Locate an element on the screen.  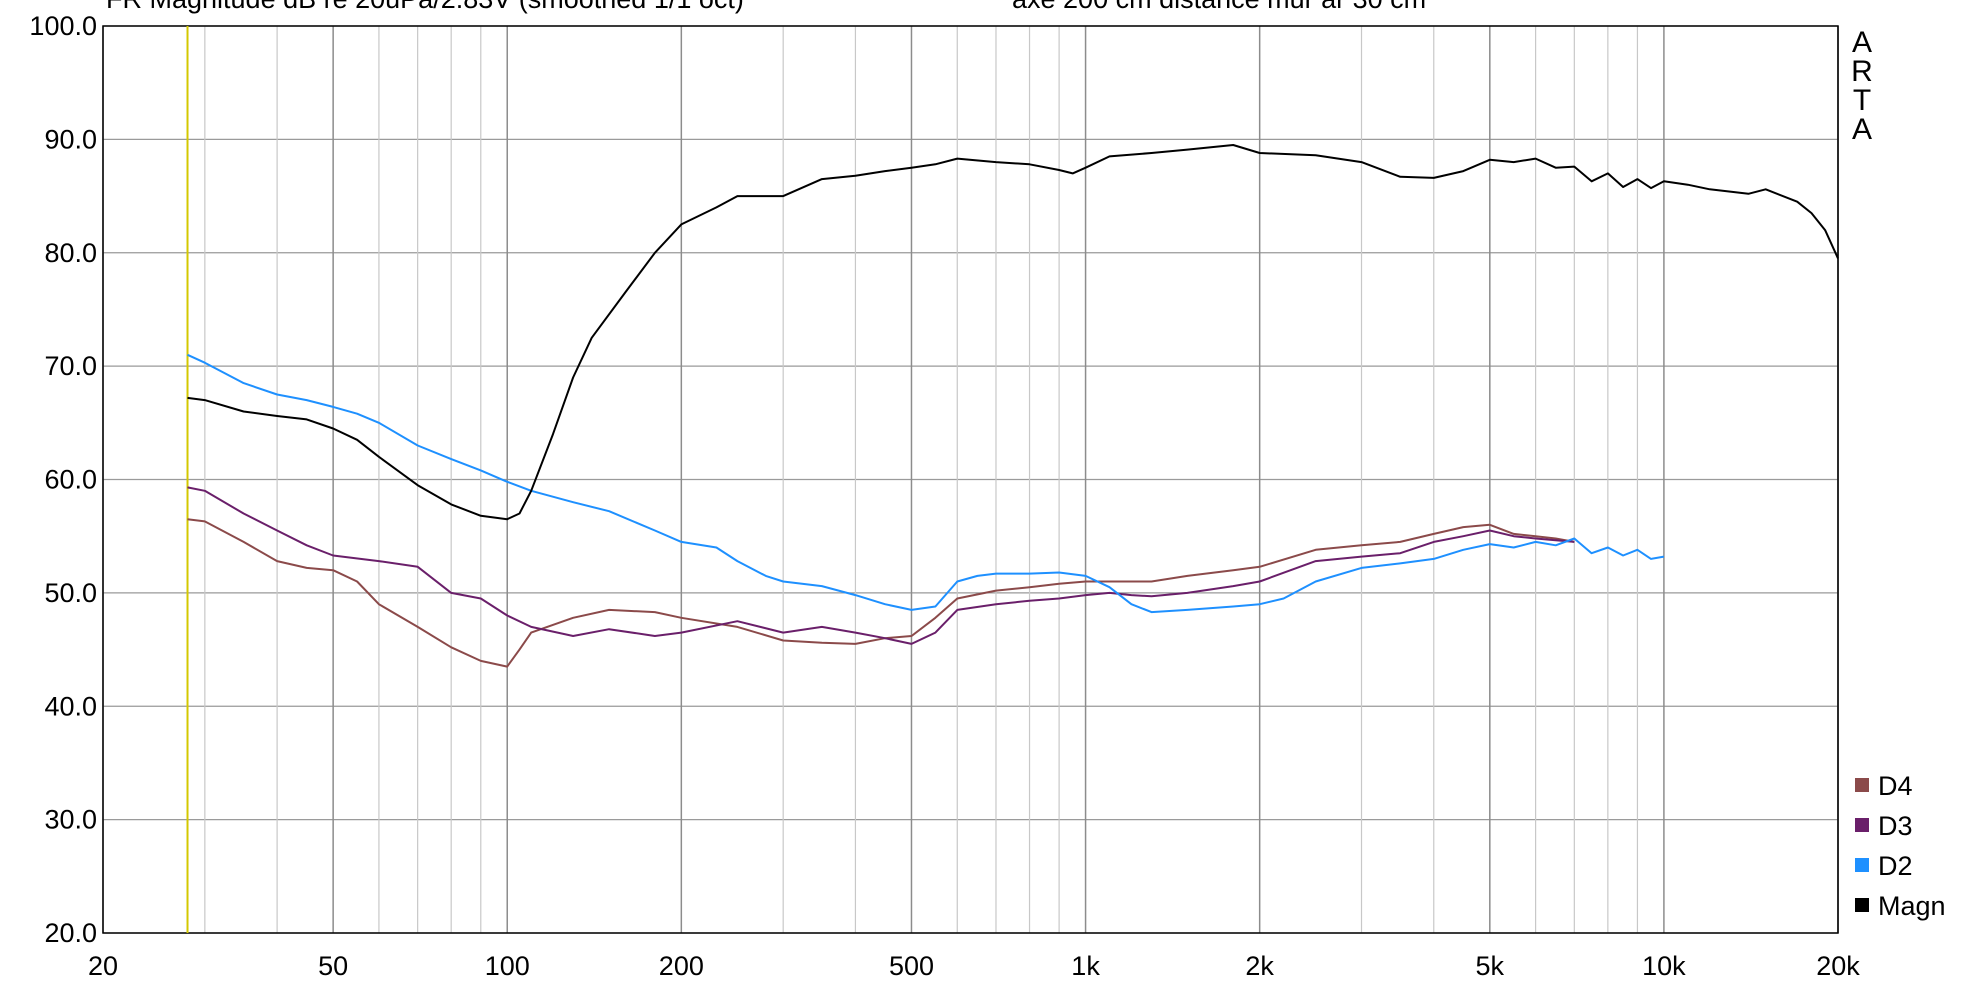
y-tick-label: 30.0 is located at coordinates (70, 820).